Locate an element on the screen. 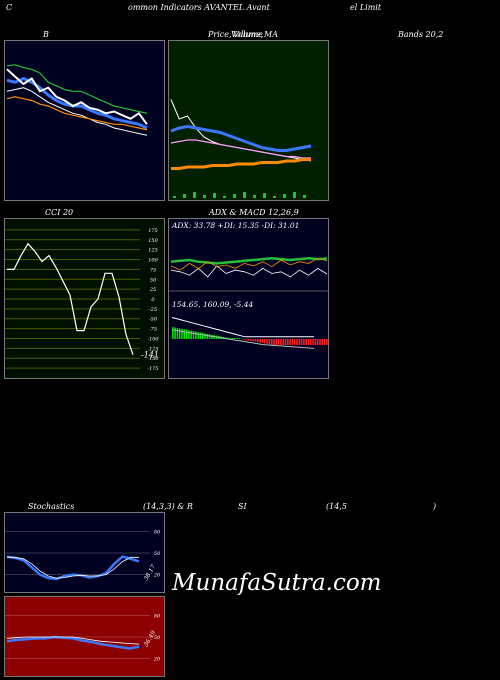  cci-tick-label: 0 is located at coordinates (153, 300).